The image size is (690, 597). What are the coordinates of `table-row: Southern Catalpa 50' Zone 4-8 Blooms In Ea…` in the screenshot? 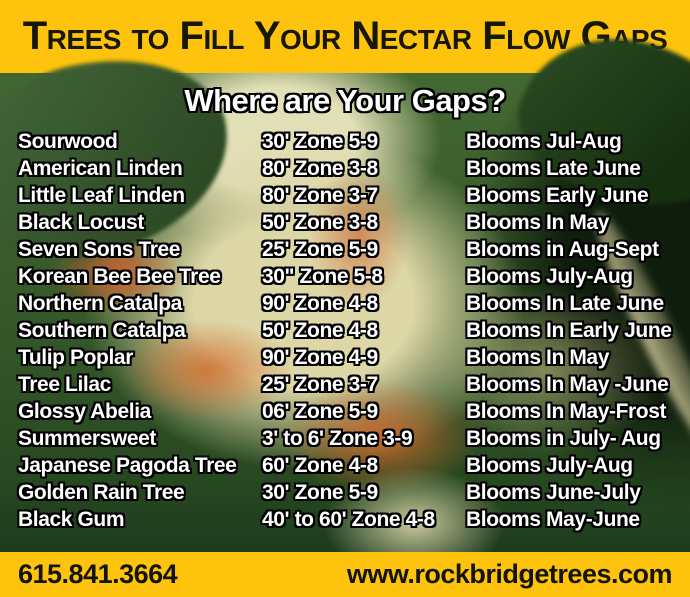 It's located at (349, 330).